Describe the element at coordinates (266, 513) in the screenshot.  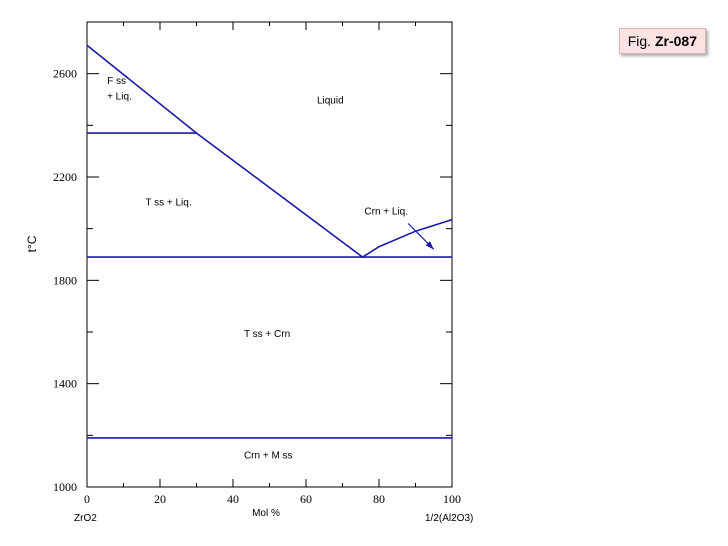
I see `x-axis-label: Mol %` at that location.